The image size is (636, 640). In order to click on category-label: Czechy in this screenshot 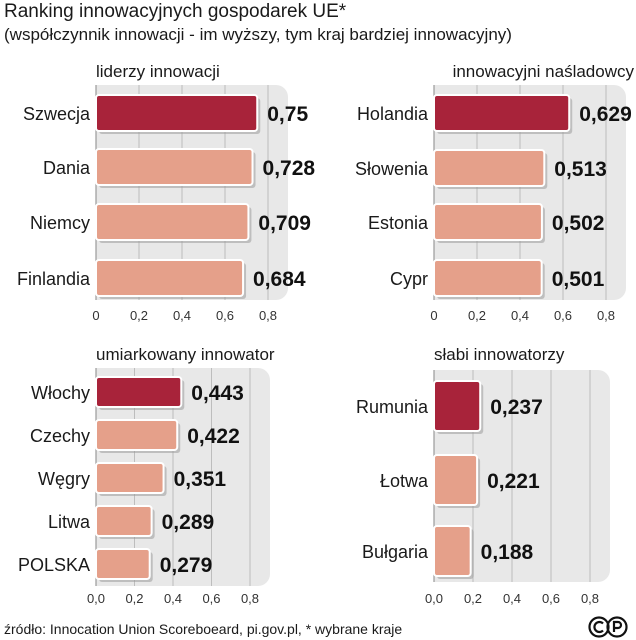, I will do `click(60, 436)`.